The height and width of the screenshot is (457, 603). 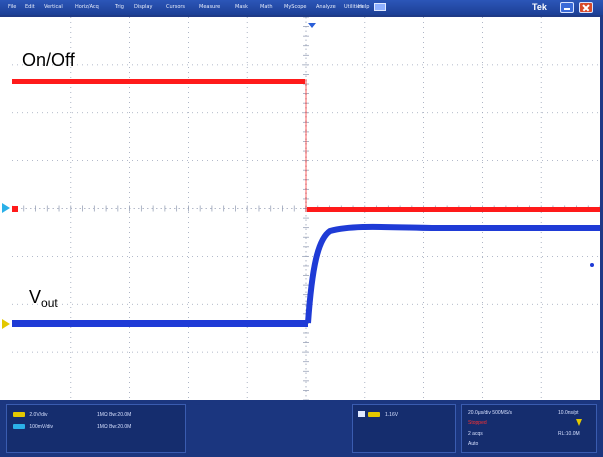 I want to click on ch2-bandwidth: 1MΩ Bw:20.0M, so click(x=114, y=427).